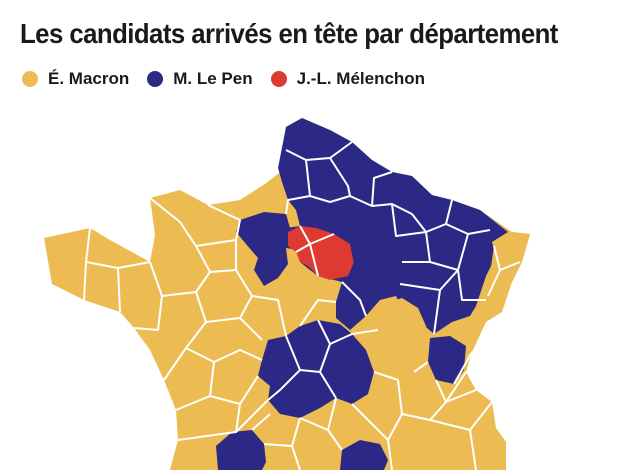 This screenshot has width=622, height=470. What do you see at coordinates (375, 268) in the screenshot?
I see `le-pen-marne-aube` at bounding box center [375, 268].